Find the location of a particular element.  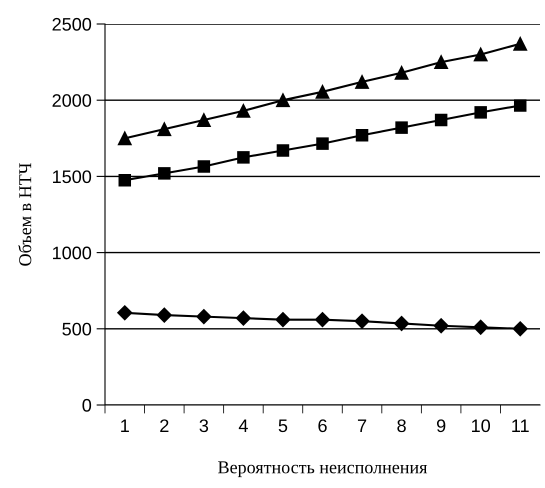

y-axis-title: Объем в НТЧ is located at coordinates (25, 214).